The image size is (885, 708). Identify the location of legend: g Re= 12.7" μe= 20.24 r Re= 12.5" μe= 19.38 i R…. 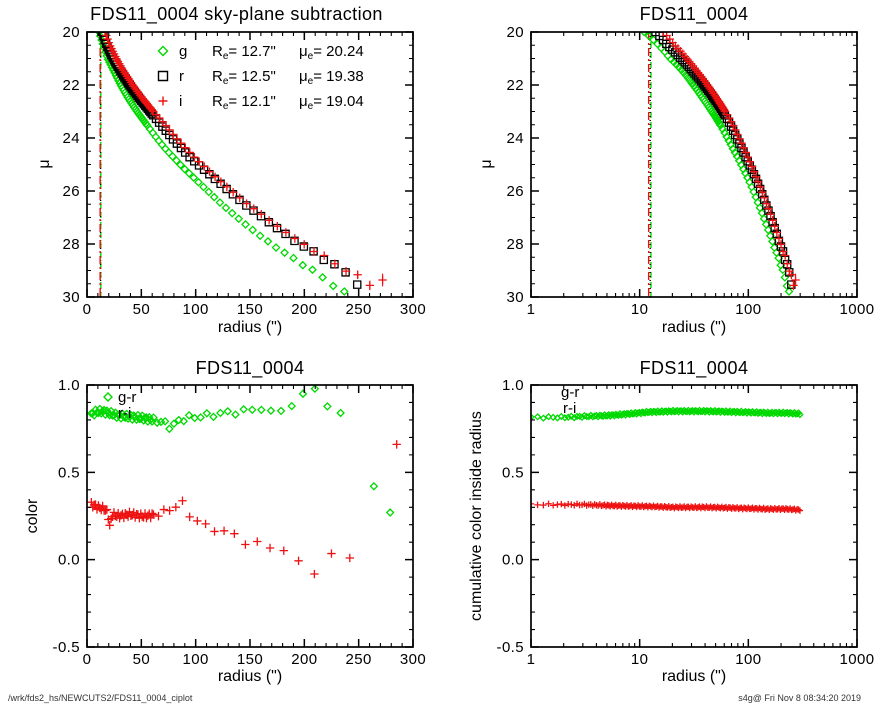
(260, 77).